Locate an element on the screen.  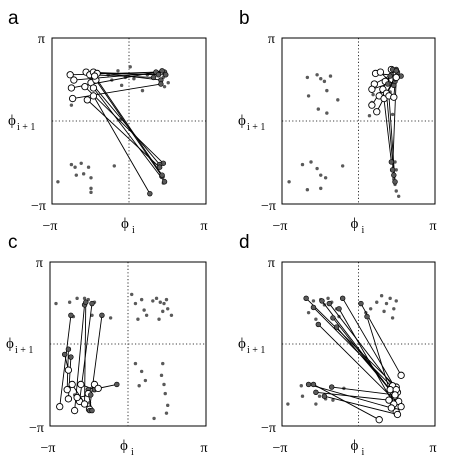
x-tick-label: −π is located at coordinates (48, 448).